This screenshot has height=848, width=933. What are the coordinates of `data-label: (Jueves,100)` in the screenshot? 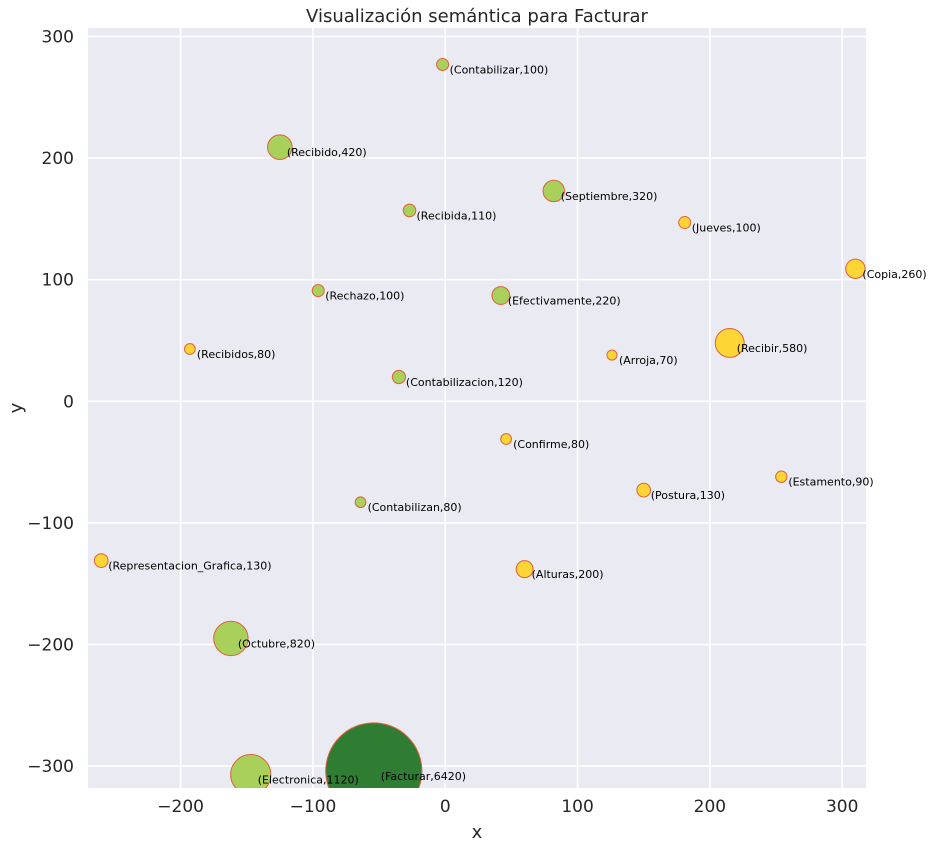 It's located at (726, 228).